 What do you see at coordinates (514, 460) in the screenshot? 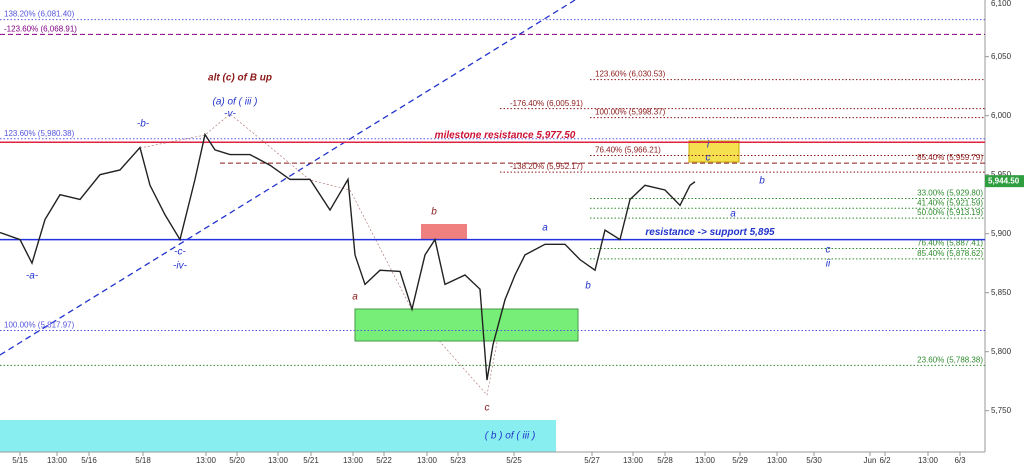
I see `x-tick-label: 5/25` at bounding box center [514, 460].